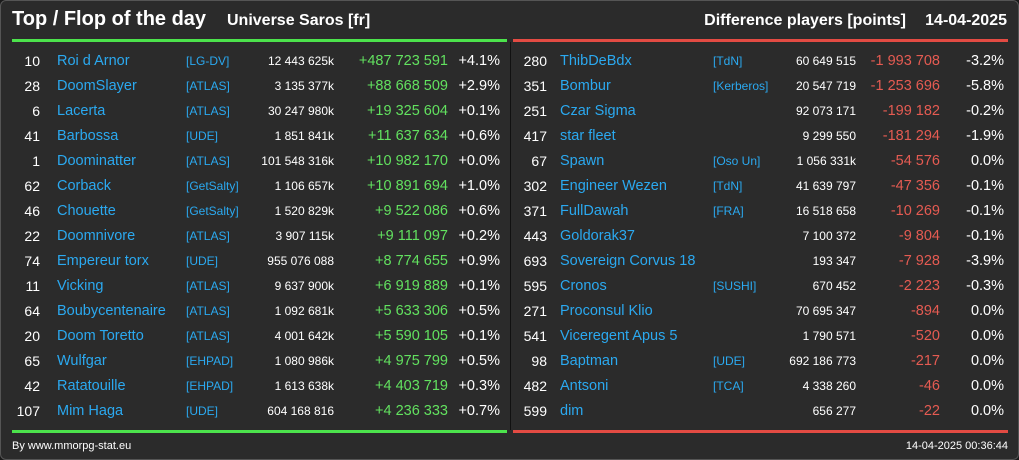 The height and width of the screenshot is (460, 1019). What do you see at coordinates (36, 111) in the screenshot?
I see `player-rank: 6` at bounding box center [36, 111].